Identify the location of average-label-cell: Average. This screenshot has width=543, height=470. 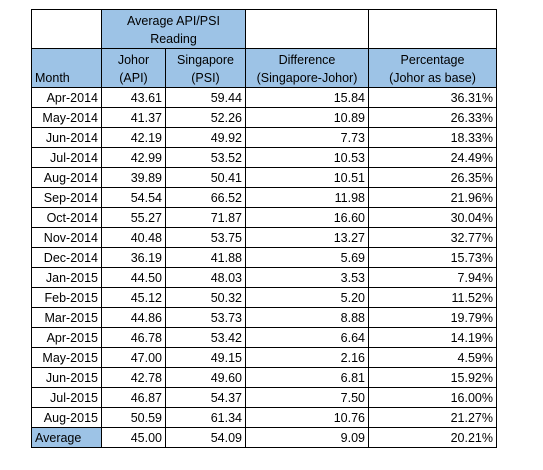
(66, 437).